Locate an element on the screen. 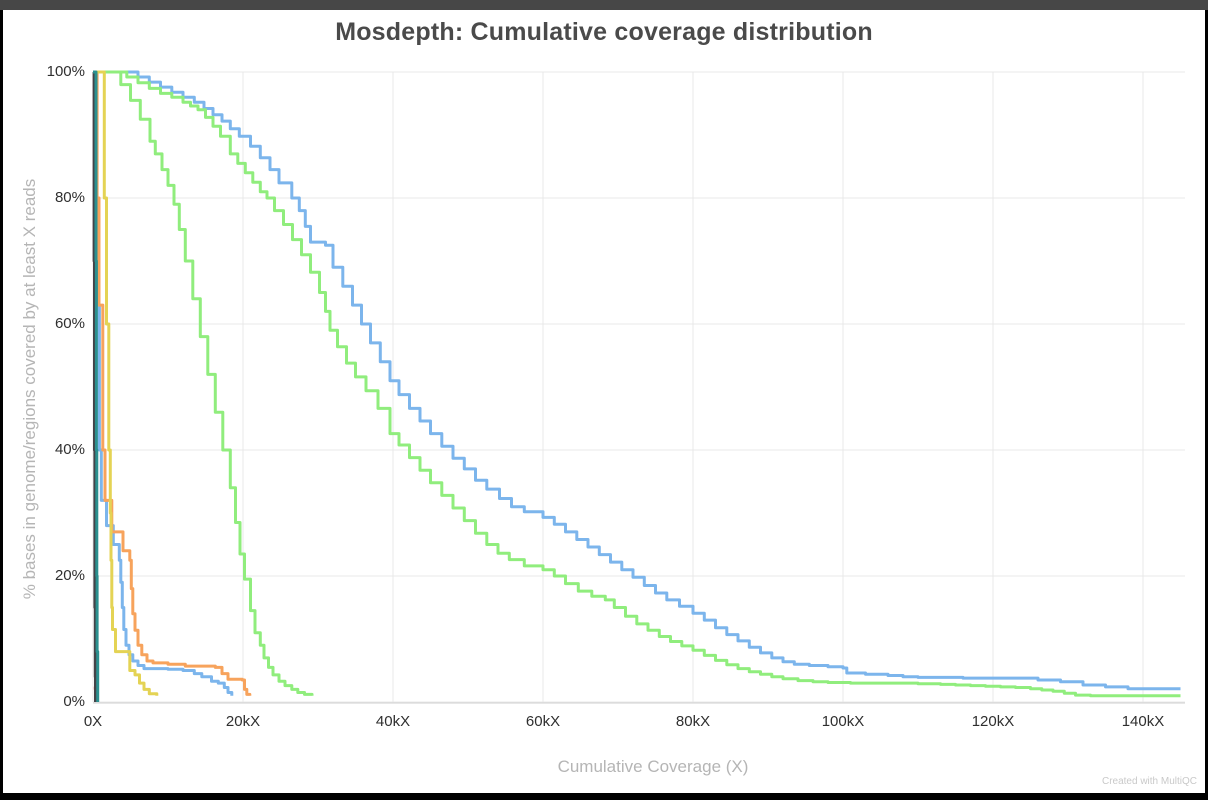  series-teal-vertical is located at coordinates (96, 386).